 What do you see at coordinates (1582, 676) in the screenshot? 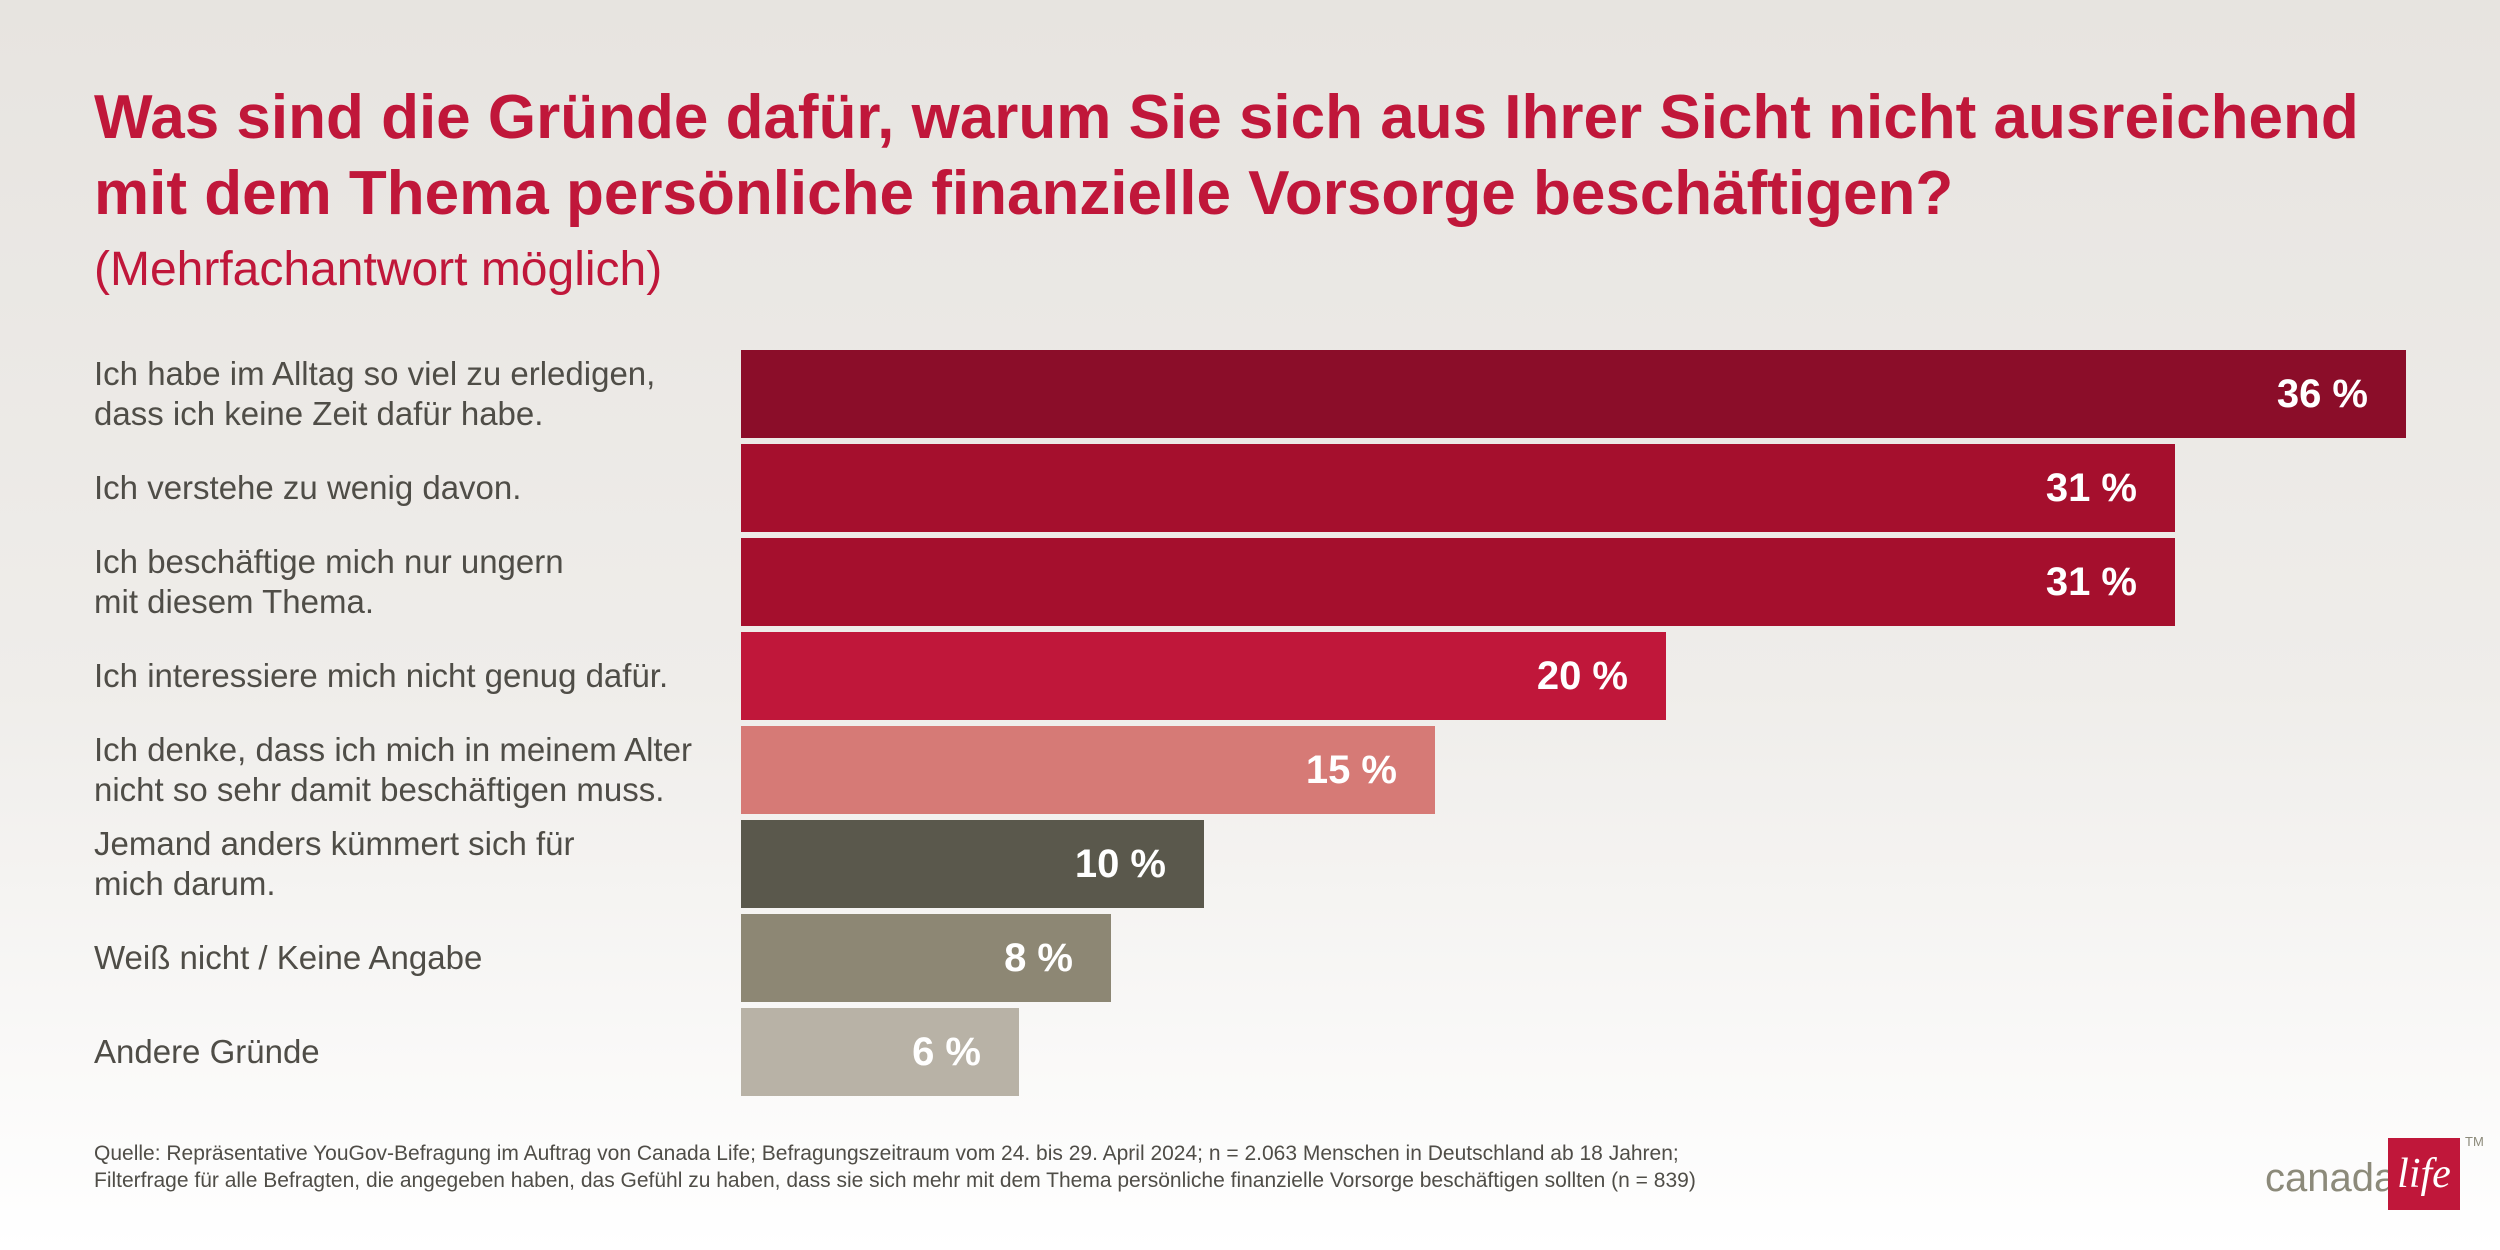
I see `bar-value-label: 20 %` at bounding box center [1582, 676].